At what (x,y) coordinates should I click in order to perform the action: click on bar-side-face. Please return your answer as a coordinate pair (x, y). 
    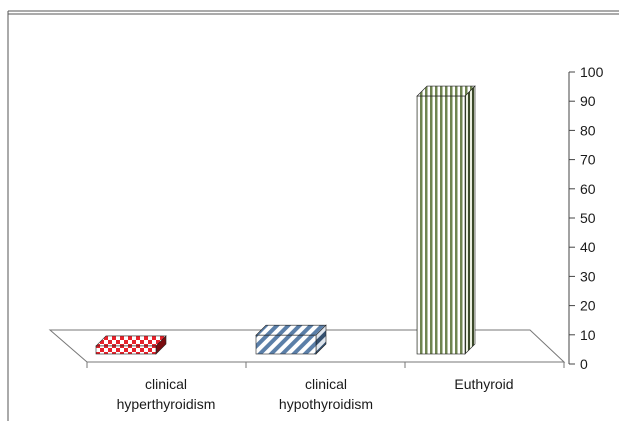
    Looking at the image, I should click on (470, 220).